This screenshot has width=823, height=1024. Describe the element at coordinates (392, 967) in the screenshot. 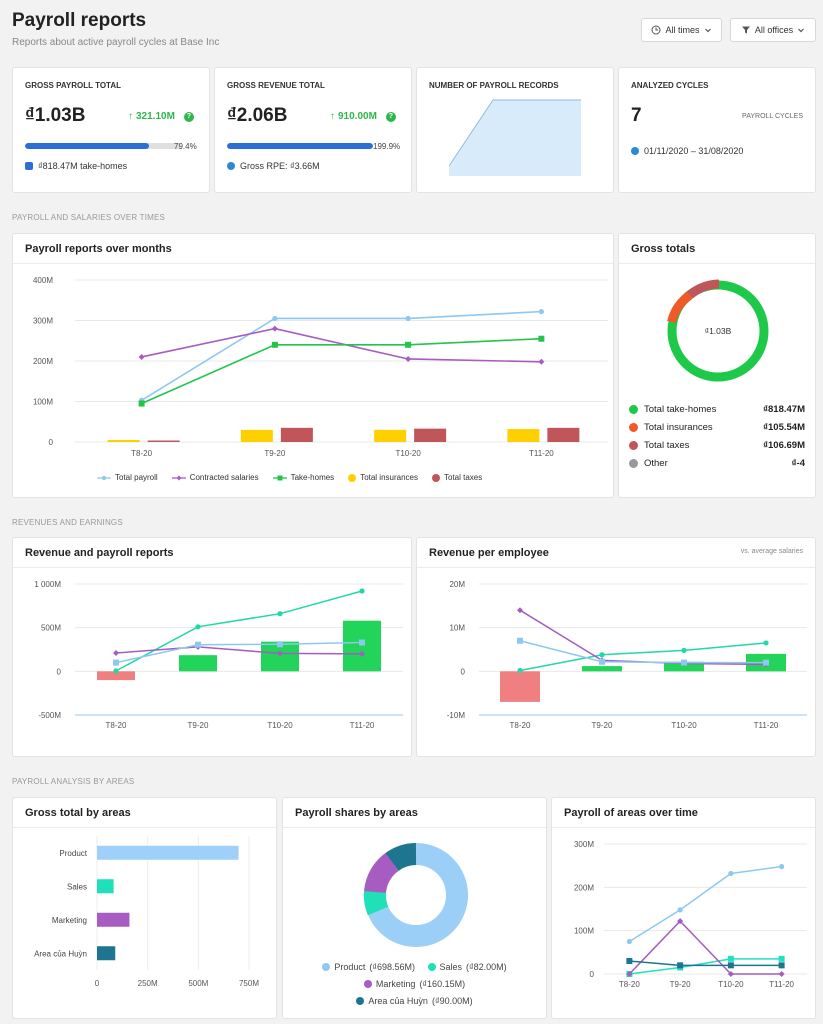

I see `legend-value: (₫698.56M)` at that location.